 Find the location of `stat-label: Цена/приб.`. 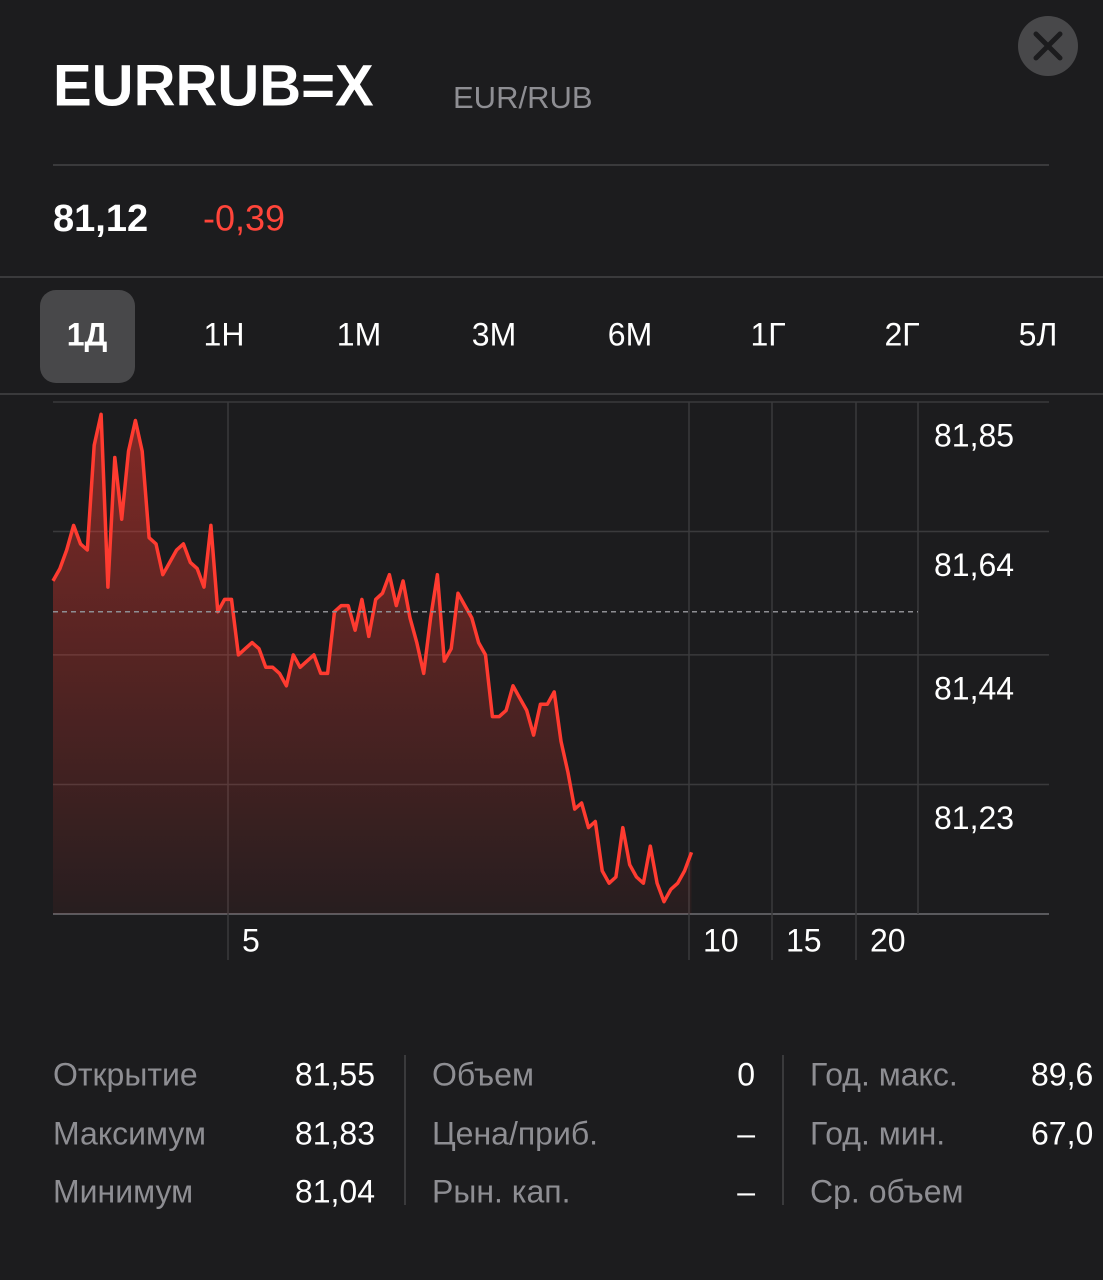

stat-label: Цена/приб. is located at coordinates (515, 1133).